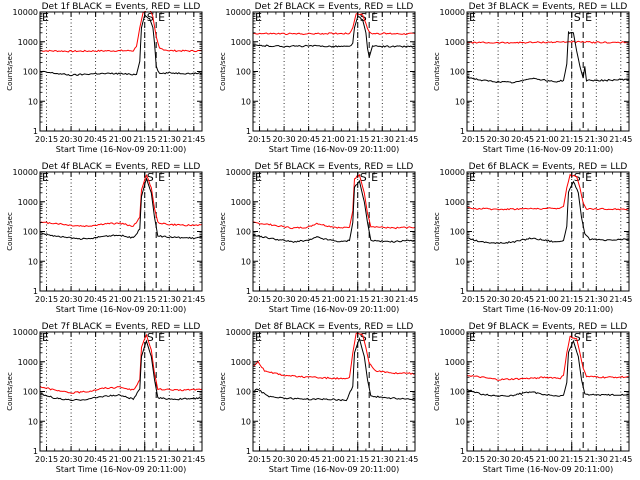 This screenshot has height=480, width=640. Describe the element at coordinates (334, 327) in the screenshot. I see `chart-title: Det 8f BLACK = Events, RED = LLD` at that location.